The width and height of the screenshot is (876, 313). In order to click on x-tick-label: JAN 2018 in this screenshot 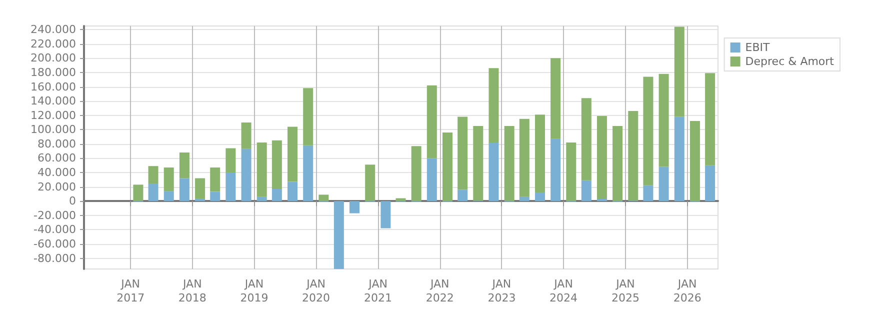, I will do `click(192, 291)`.